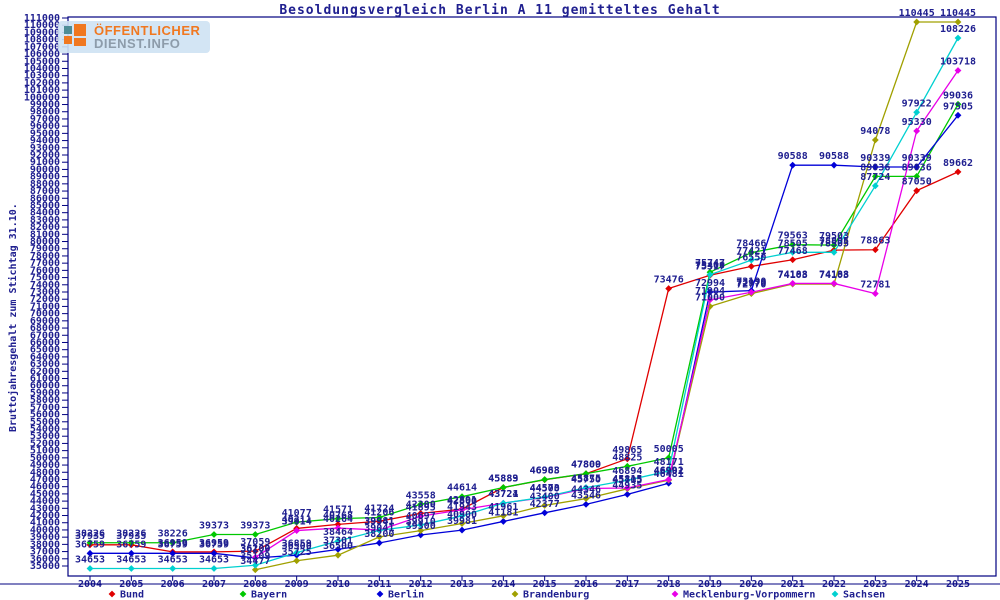 This screenshot has height=600, width=1000. What do you see at coordinates (379, 521) in the screenshot?
I see `svg-text: 39981` at bounding box center [379, 521].